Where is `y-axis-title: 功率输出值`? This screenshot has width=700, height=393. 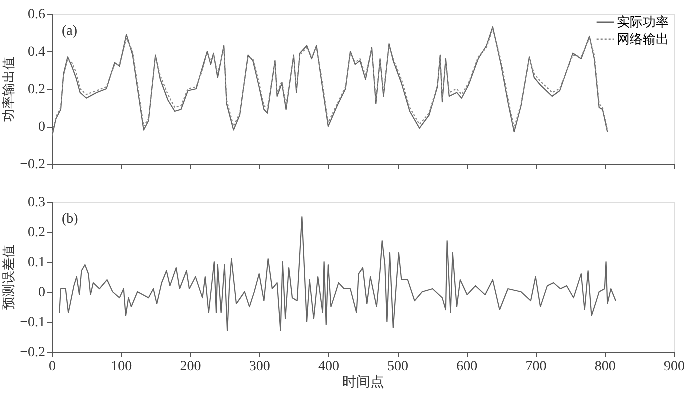
y-axis-title: 功率输出值 is located at coordinates (8, 89).